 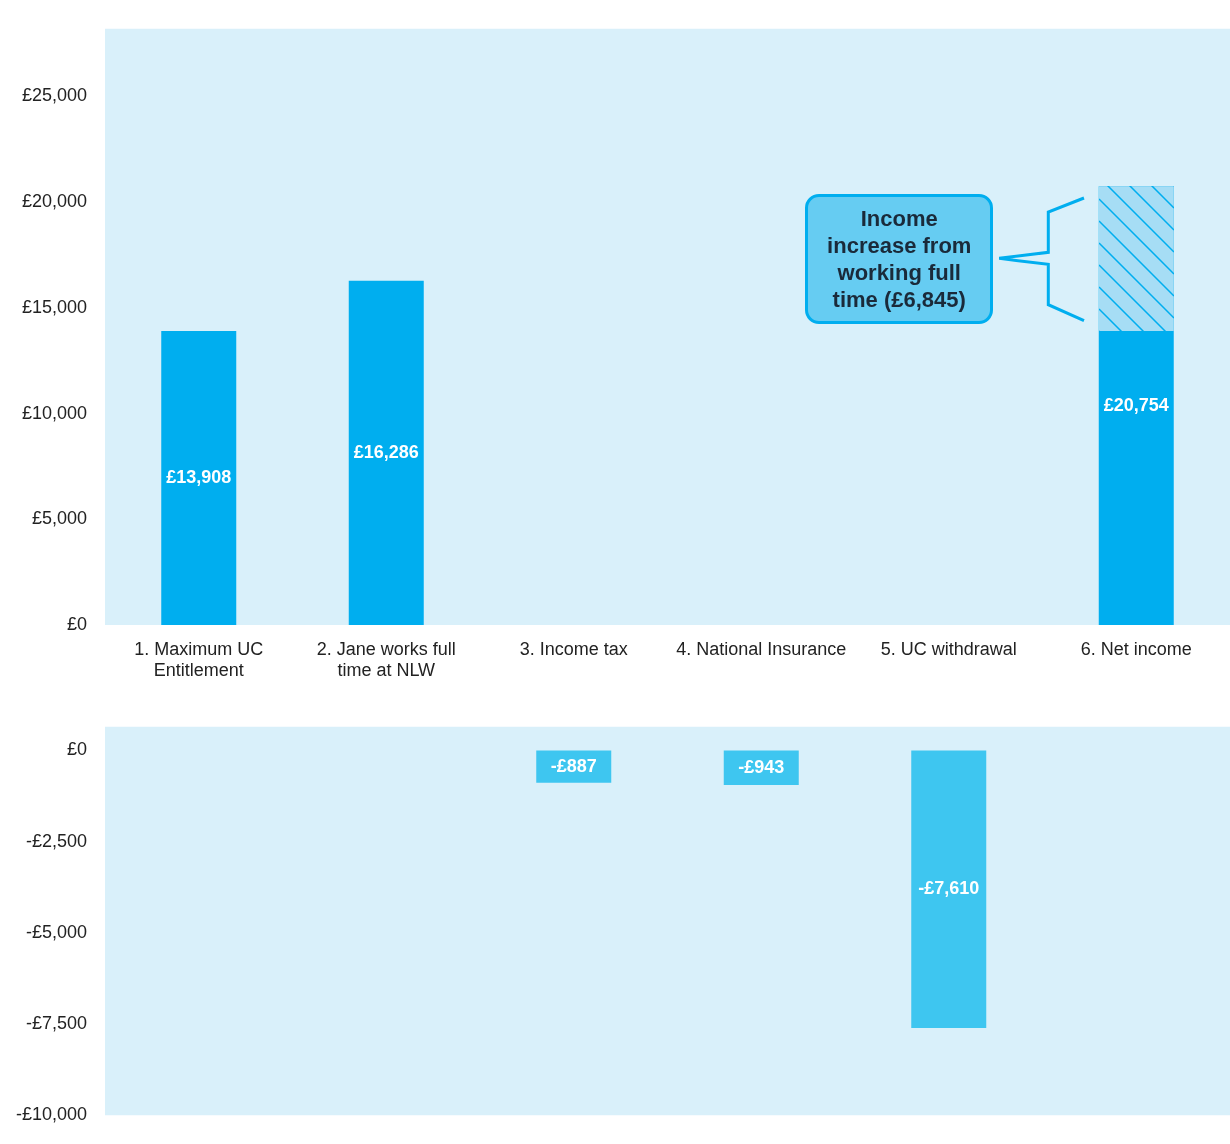 What do you see at coordinates (51, 1114) in the screenshot?
I see `y-tick-label: -£10,000` at bounding box center [51, 1114].